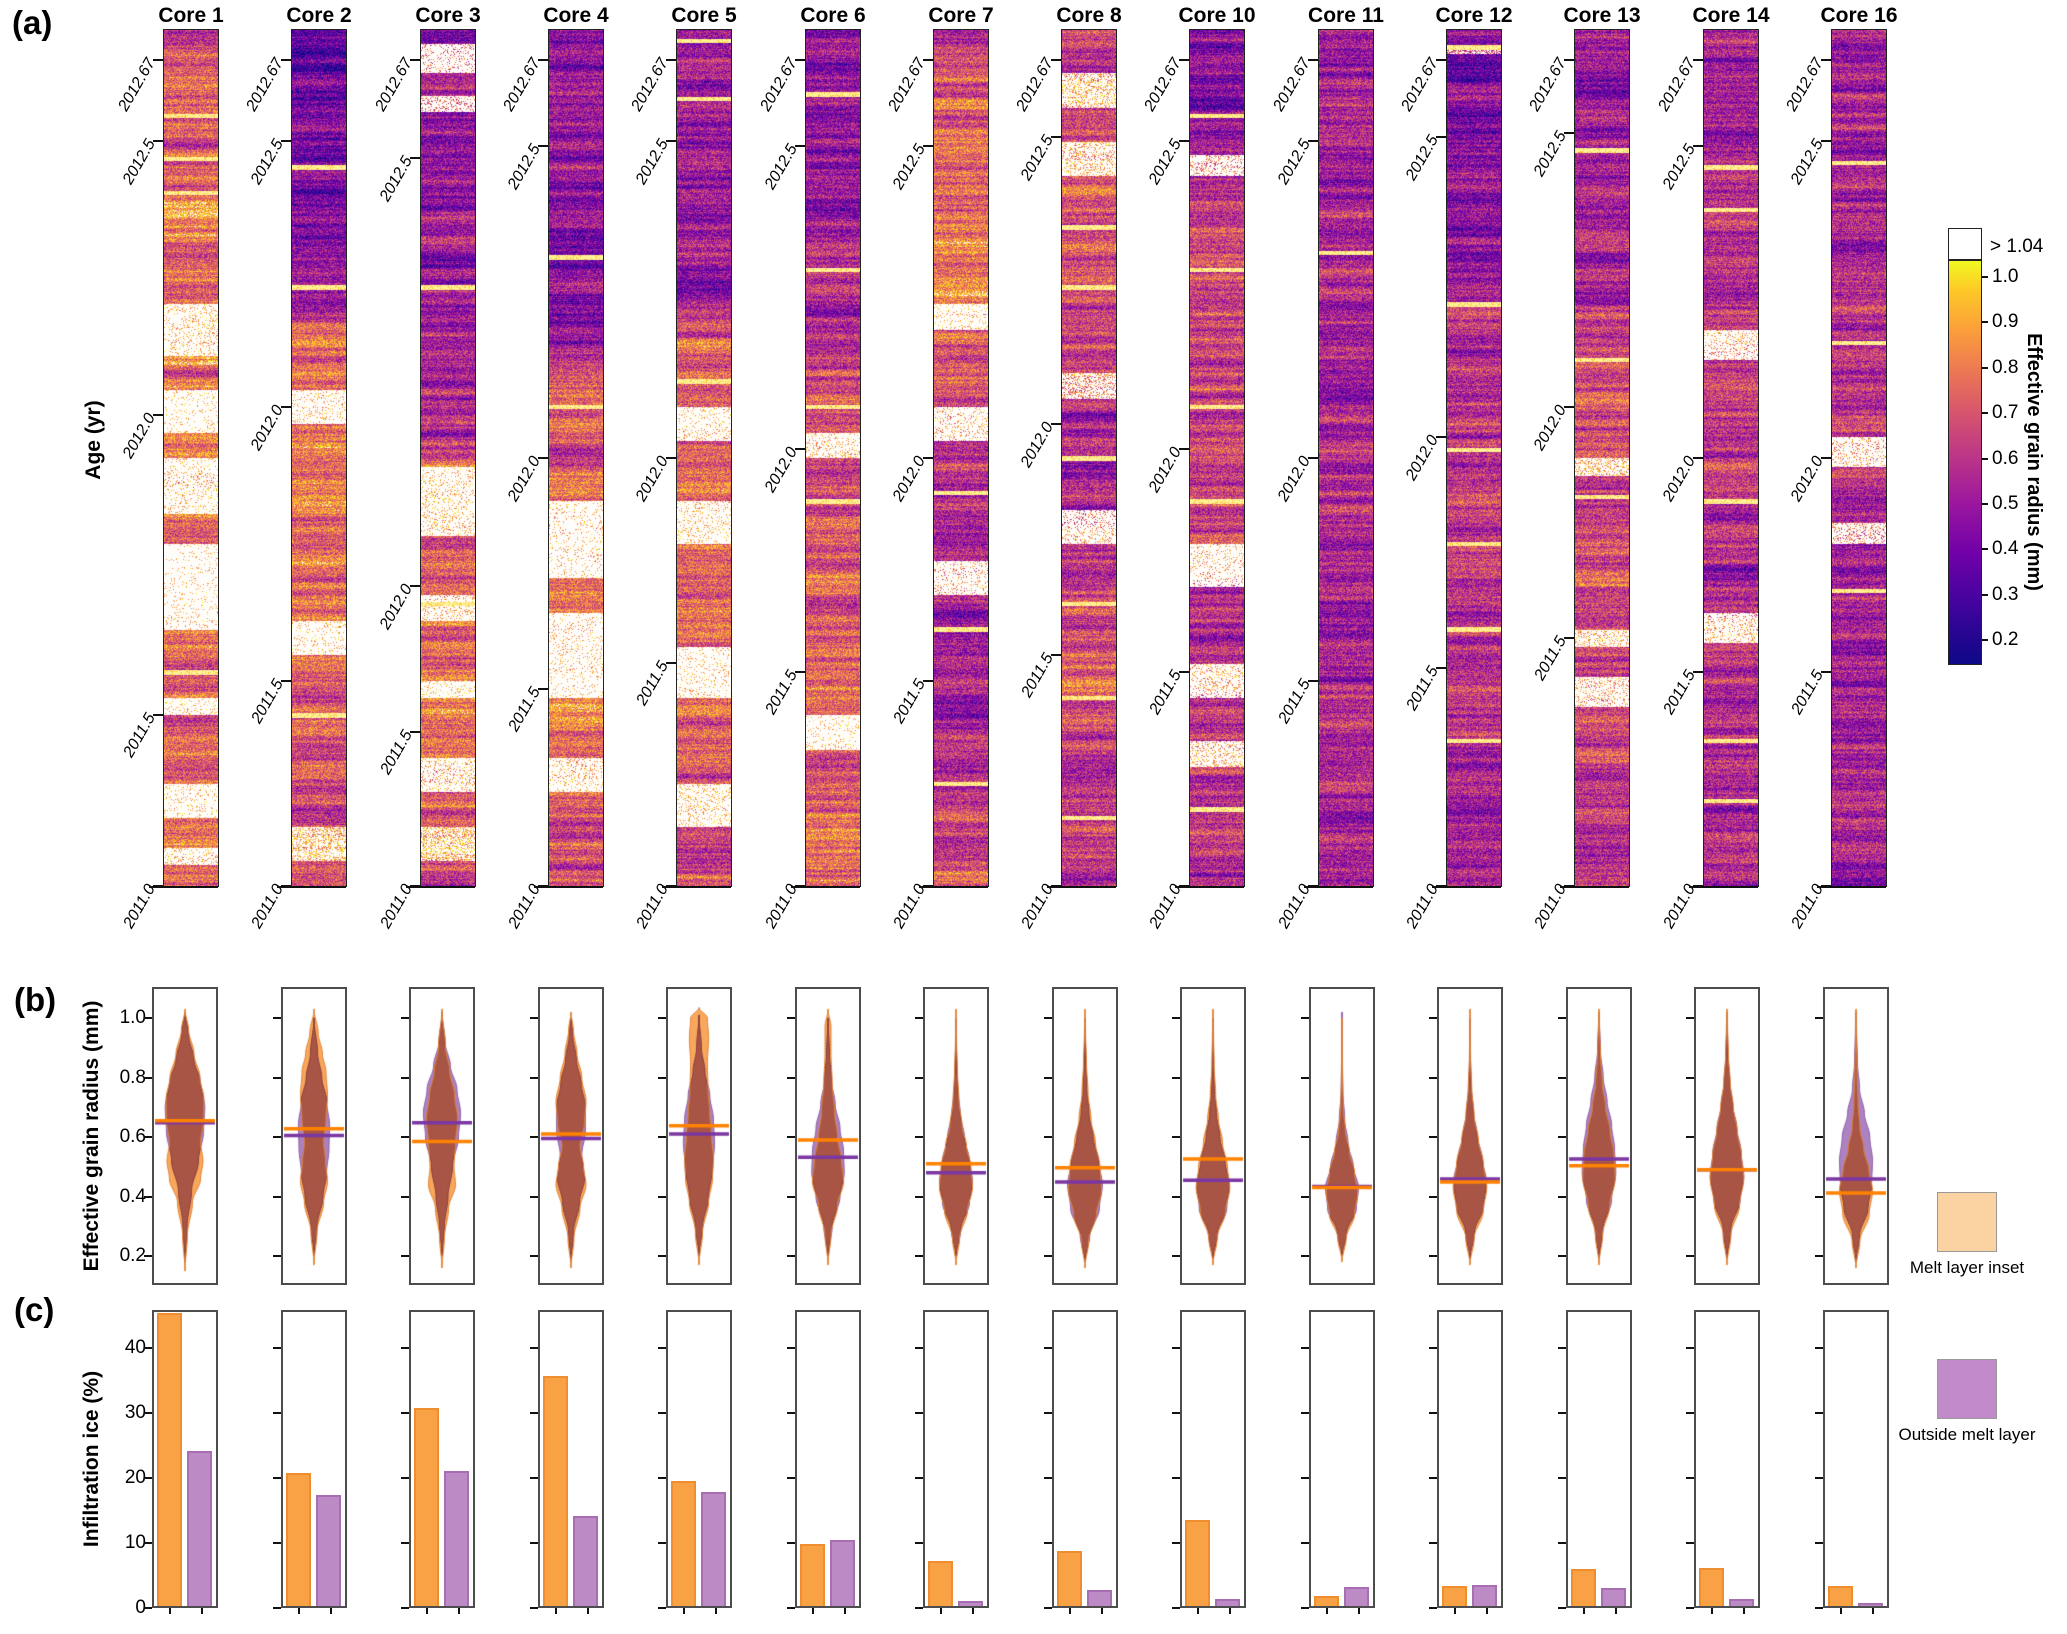 The image size is (2067, 1634). Describe the element at coordinates (1967, 1222) in the screenshot. I see `legend-swatch-melt` at that location.